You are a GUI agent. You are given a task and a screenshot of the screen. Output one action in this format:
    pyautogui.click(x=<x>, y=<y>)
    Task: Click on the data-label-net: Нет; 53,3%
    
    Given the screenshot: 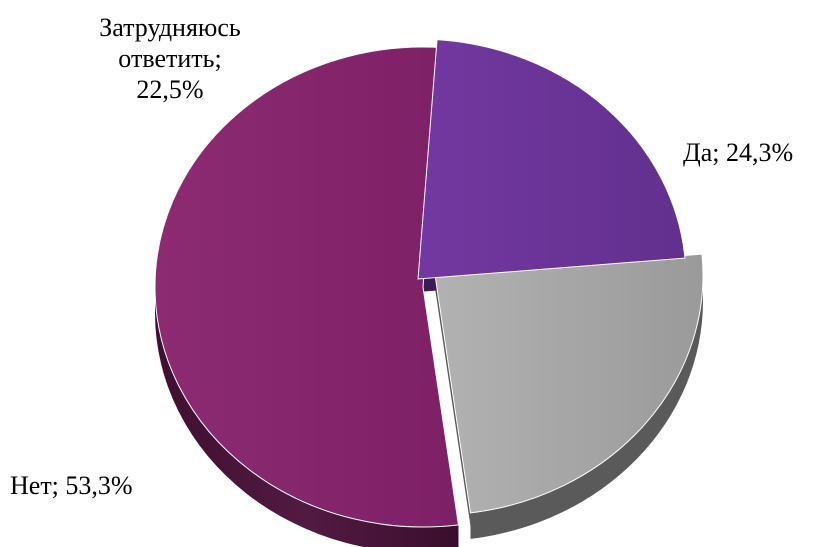 What is the action you would take?
    pyautogui.click(x=71, y=485)
    